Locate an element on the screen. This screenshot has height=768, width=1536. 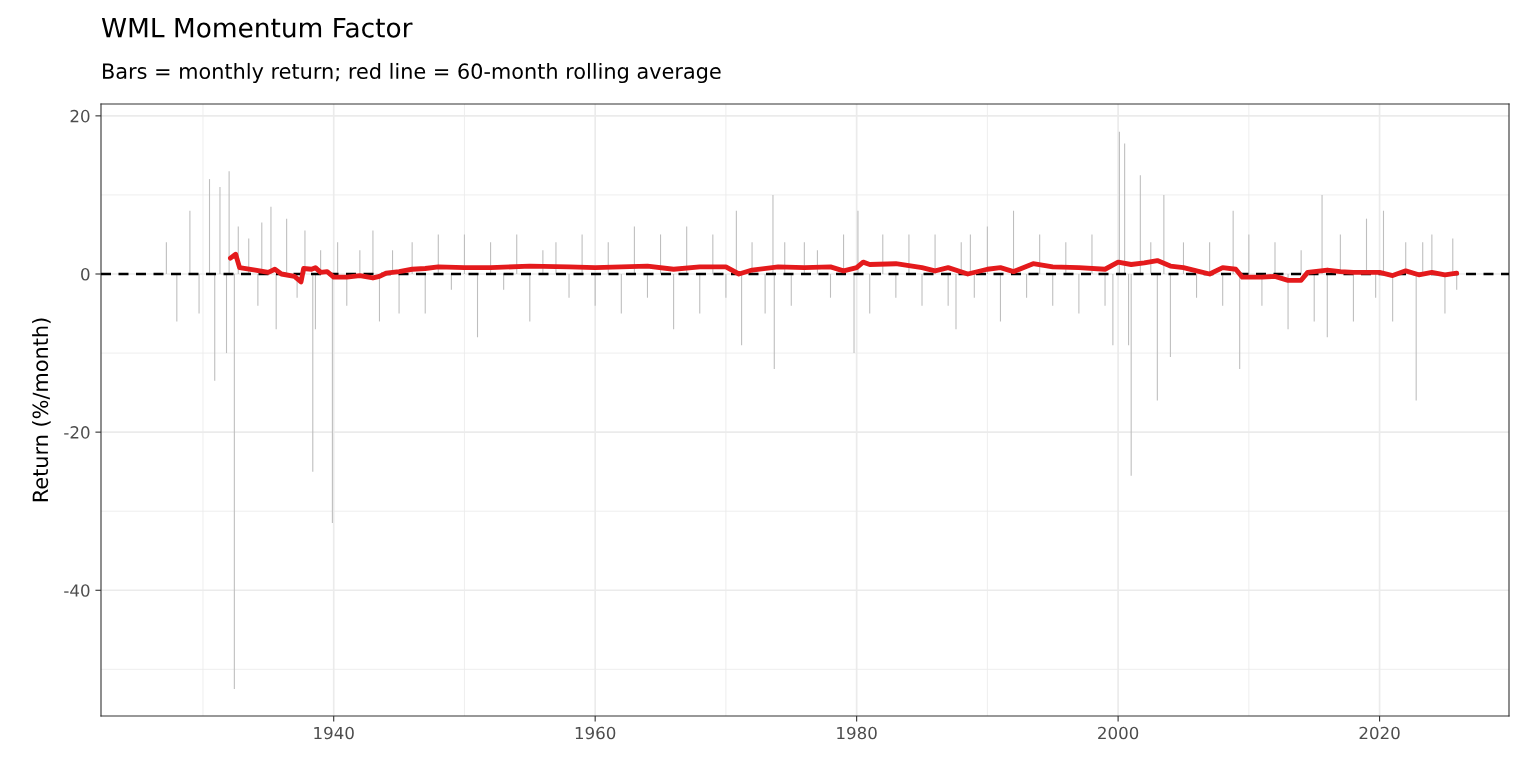
x-tick-label: 2020 is located at coordinates (1379, 733).